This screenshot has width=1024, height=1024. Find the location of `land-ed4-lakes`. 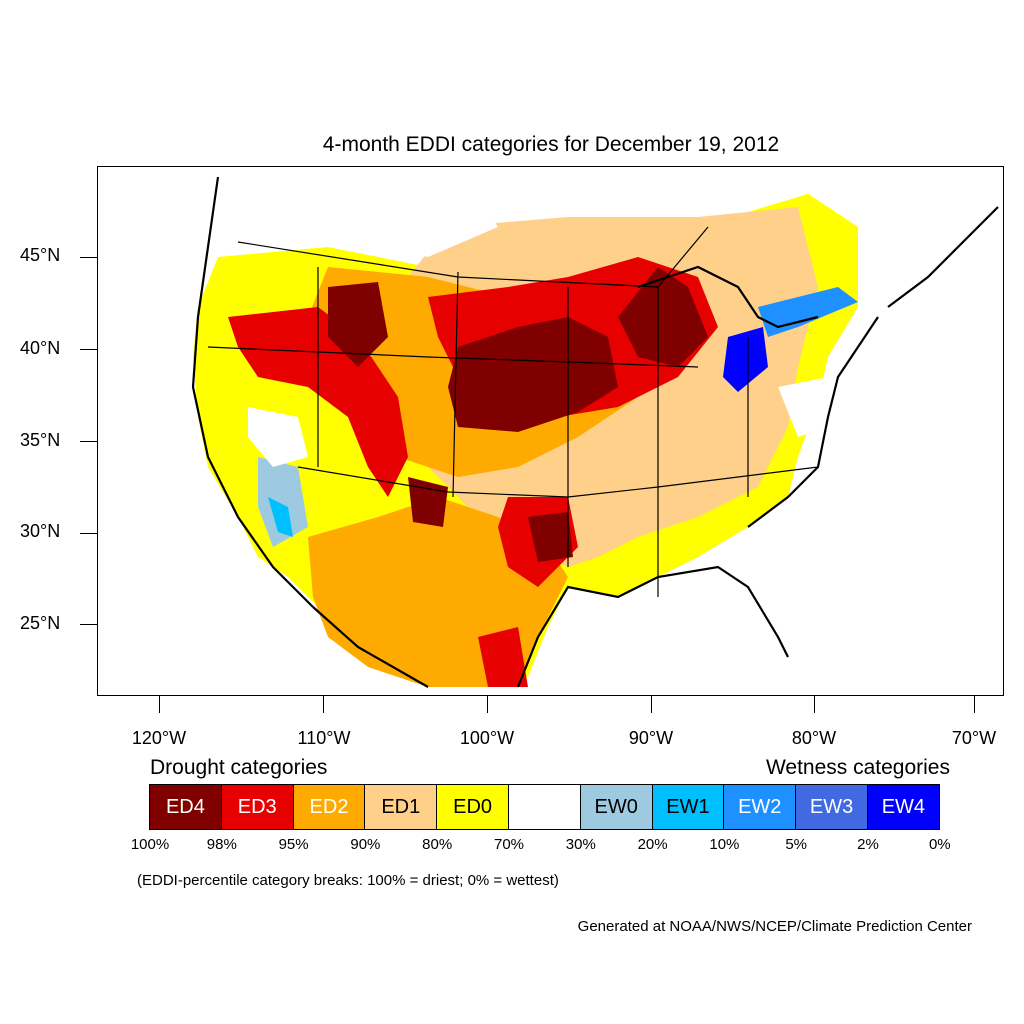

land-ed4-lakes is located at coordinates (663, 317).